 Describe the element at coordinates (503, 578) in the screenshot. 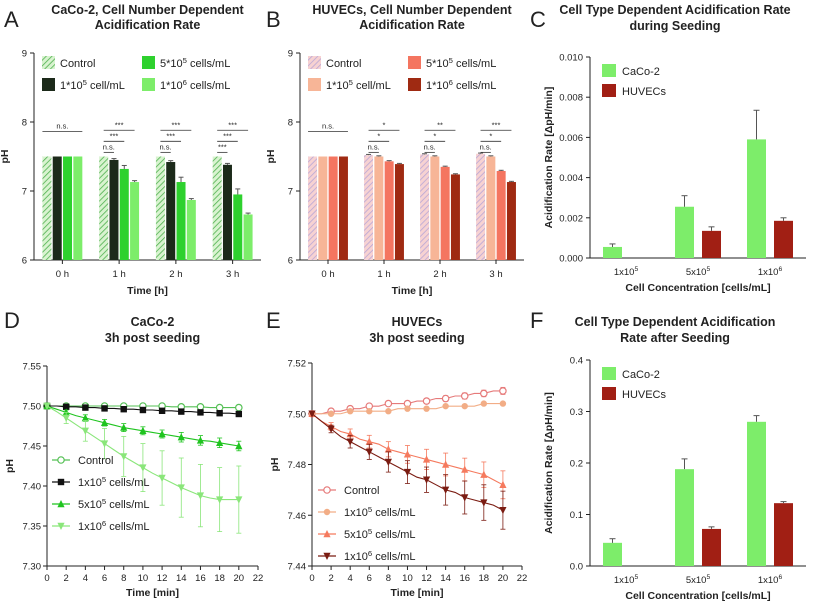

I see `x-tick-label: 20` at that location.